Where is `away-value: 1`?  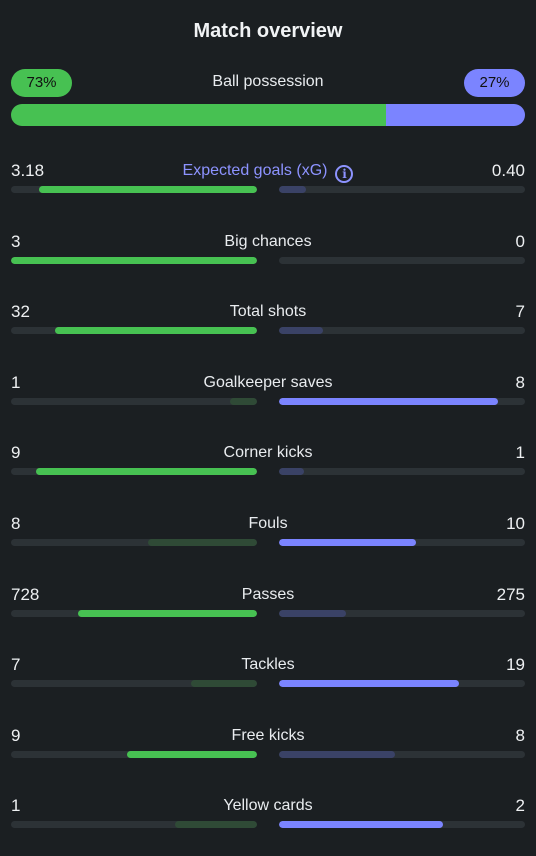 away-value: 1 is located at coordinates (520, 452).